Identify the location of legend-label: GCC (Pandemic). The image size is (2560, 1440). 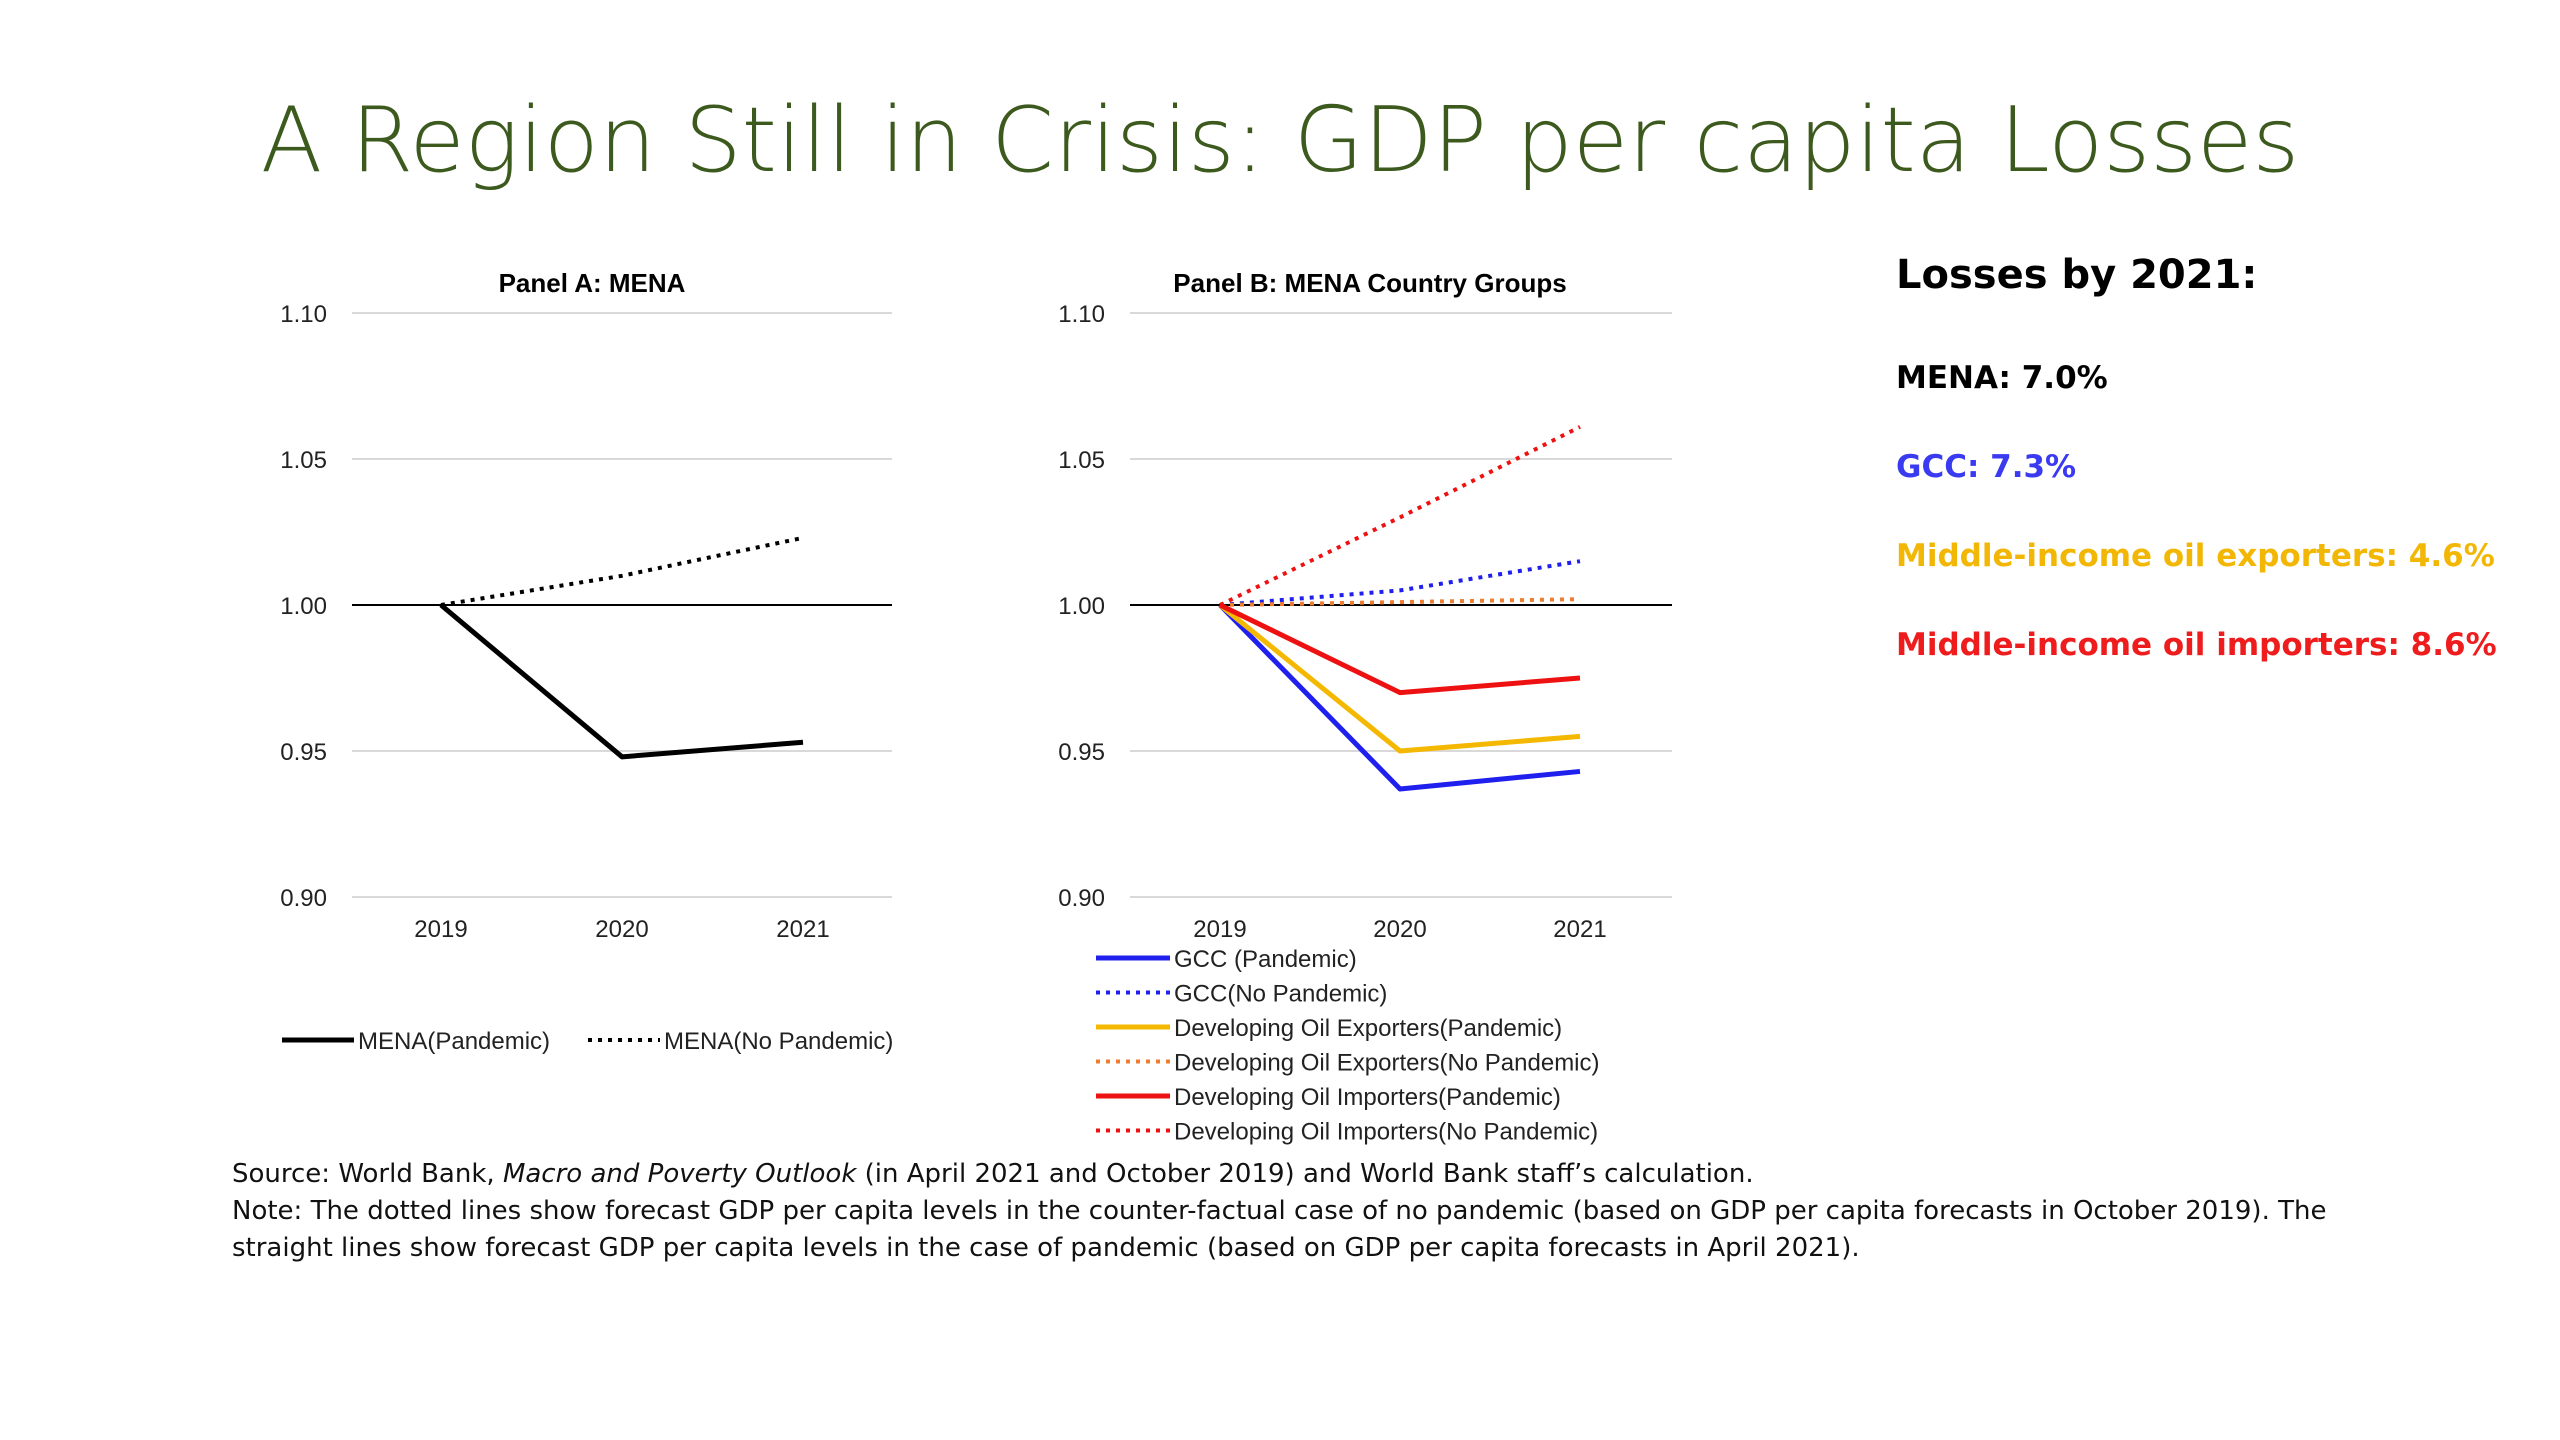
(1265, 959).